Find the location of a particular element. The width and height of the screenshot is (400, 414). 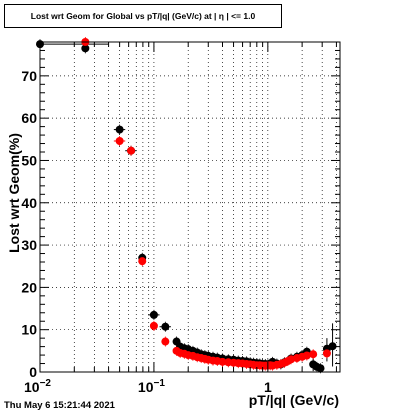

y-tick-label: 60 is located at coordinates (29, 118).